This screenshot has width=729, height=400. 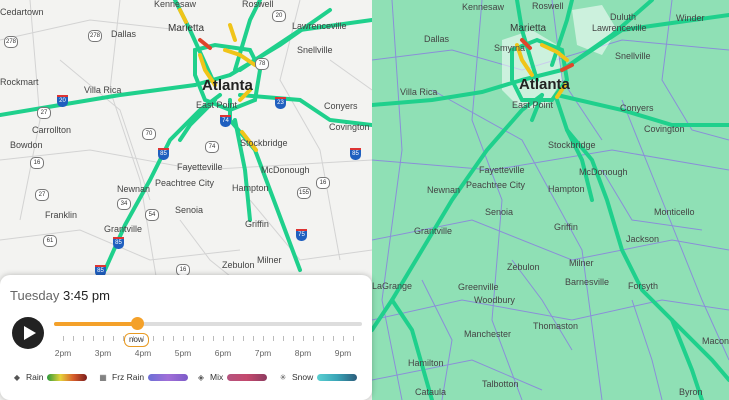 I want to click on city-label-talbotton: Talbotton, so click(x=500, y=384).